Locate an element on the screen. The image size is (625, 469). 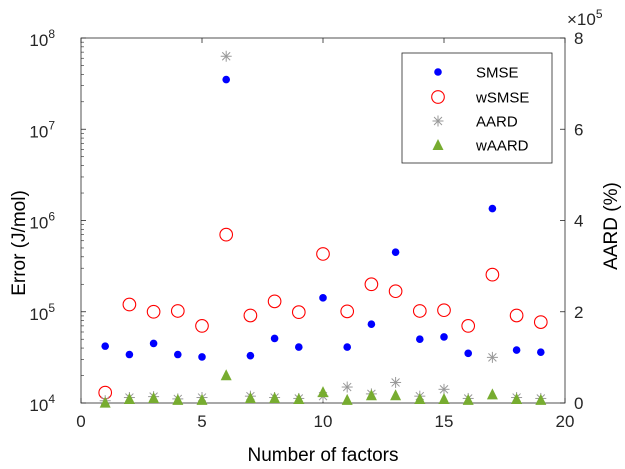
y-axis-right-label: AARD (%) is located at coordinates (611, 226).